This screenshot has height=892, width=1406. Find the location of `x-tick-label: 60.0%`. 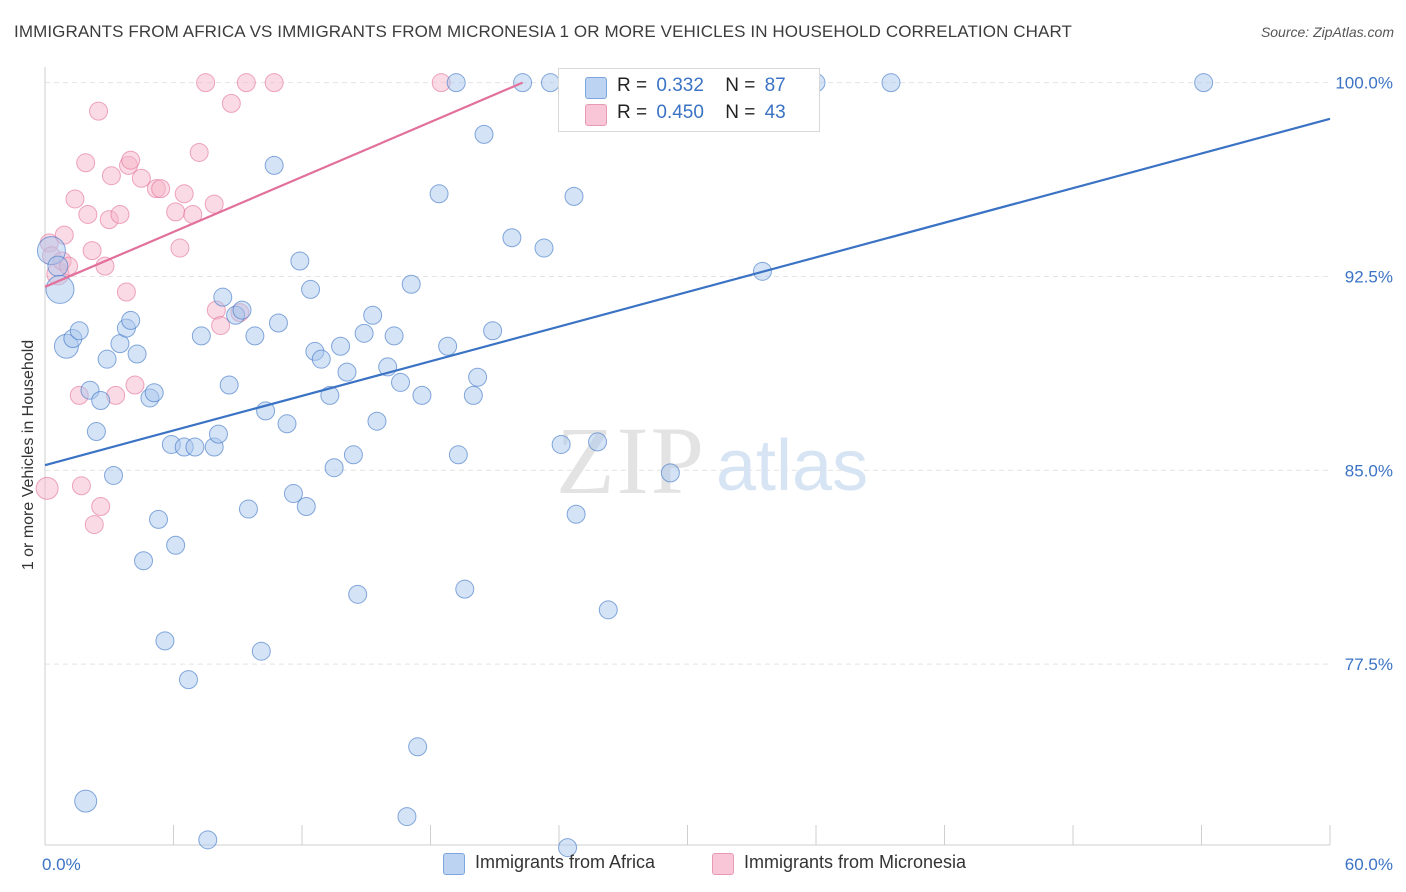

x-tick-label: 60.0% is located at coordinates (1369, 864).